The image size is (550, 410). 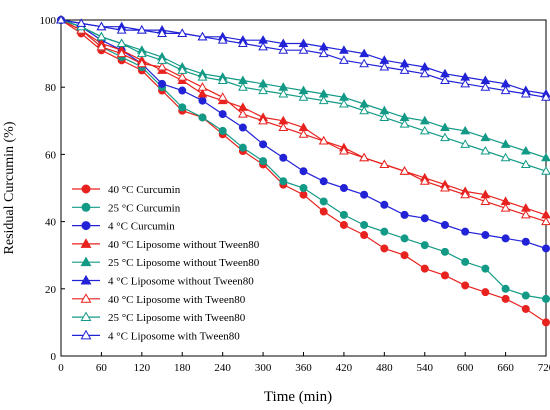 I want to click on legend-item: 4 °C Liposome without Tween80, so click(x=163, y=281).